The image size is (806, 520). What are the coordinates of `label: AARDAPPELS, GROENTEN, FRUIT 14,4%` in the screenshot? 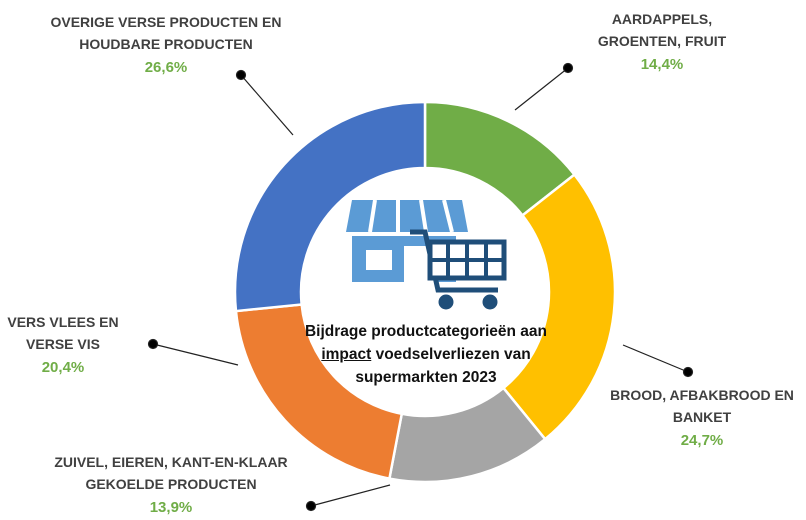 It's located at (662, 42).